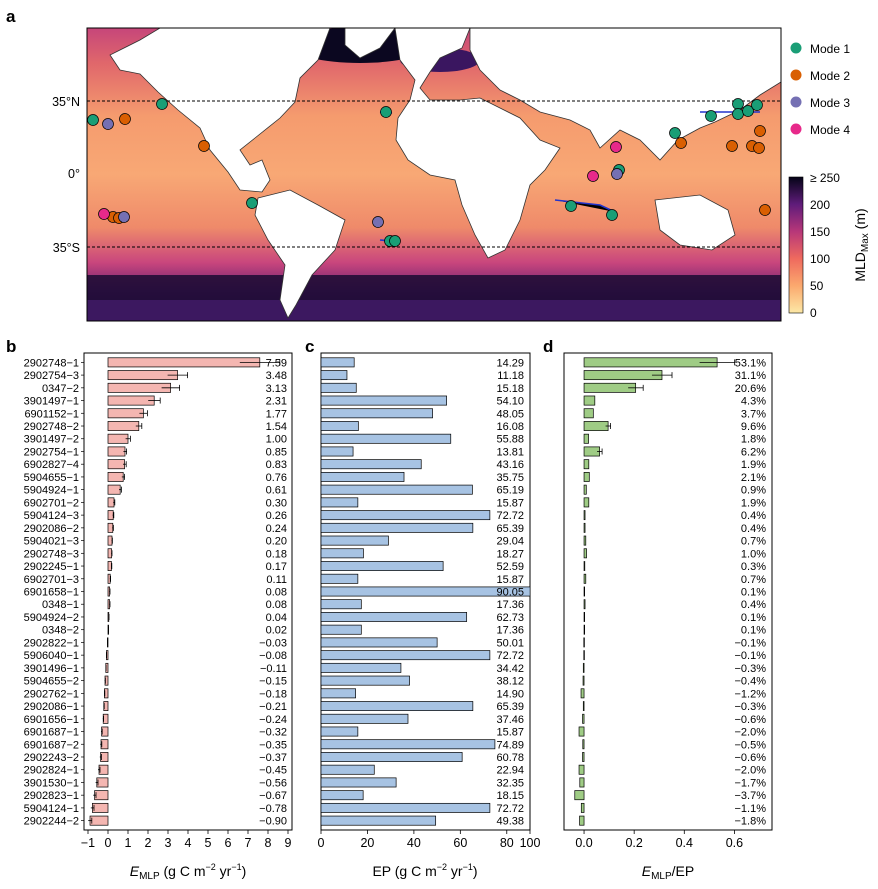  I want to click on panel-d-value-label: 20.6%, so click(750, 389).